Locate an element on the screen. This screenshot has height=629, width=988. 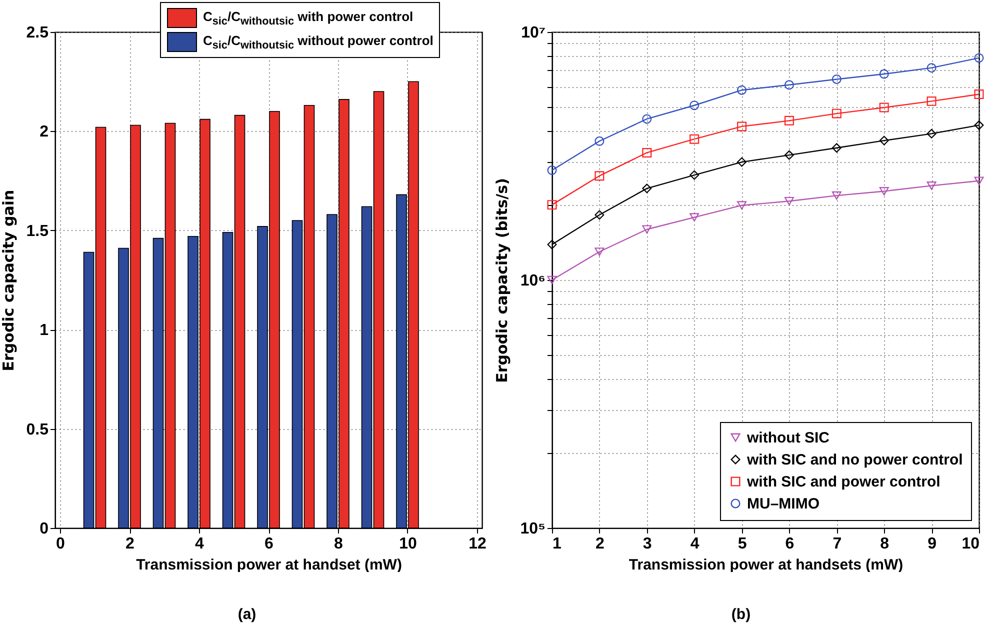
x-tick-label: 1 is located at coordinates (557, 544).